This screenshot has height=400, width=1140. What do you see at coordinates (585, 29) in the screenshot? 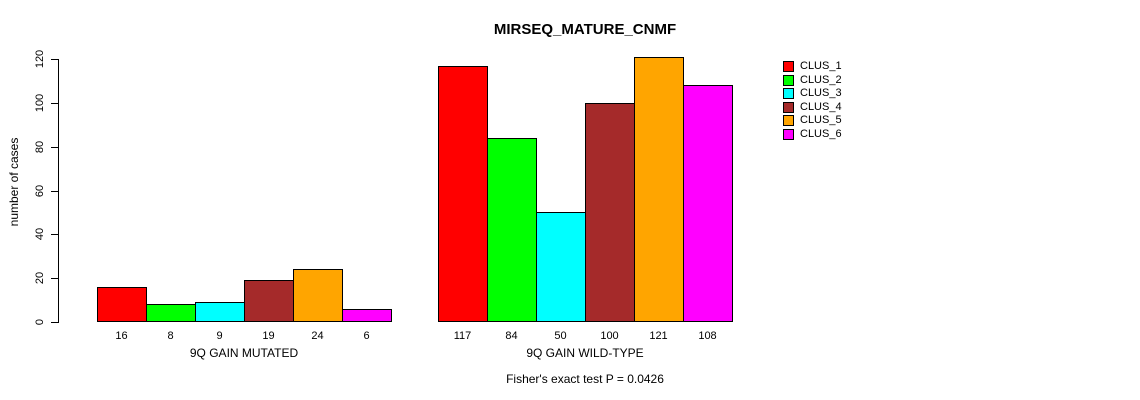
I see `chart-title: MIRSEQ_MATURE_CNMF` at bounding box center [585, 29].